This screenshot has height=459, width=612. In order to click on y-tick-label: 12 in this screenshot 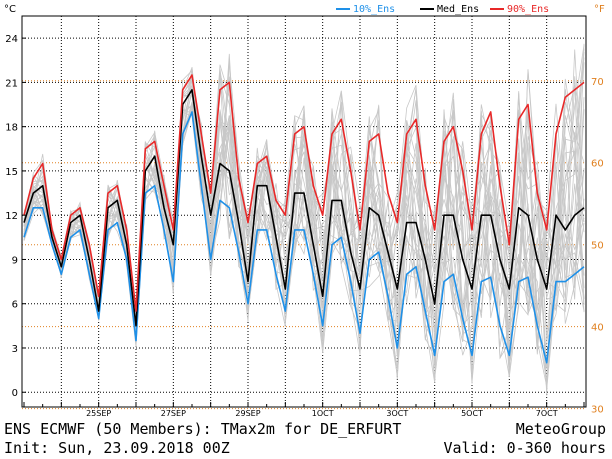, I will do `click(11, 216)`.